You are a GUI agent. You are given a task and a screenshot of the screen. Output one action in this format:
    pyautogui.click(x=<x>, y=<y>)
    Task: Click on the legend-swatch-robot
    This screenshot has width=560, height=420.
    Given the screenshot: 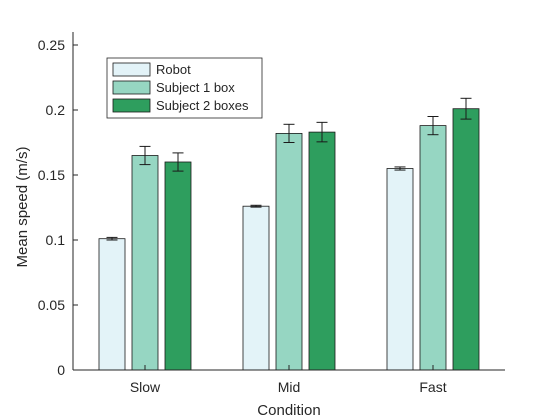 What is the action you would take?
    pyautogui.click(x=131, y=69)
    